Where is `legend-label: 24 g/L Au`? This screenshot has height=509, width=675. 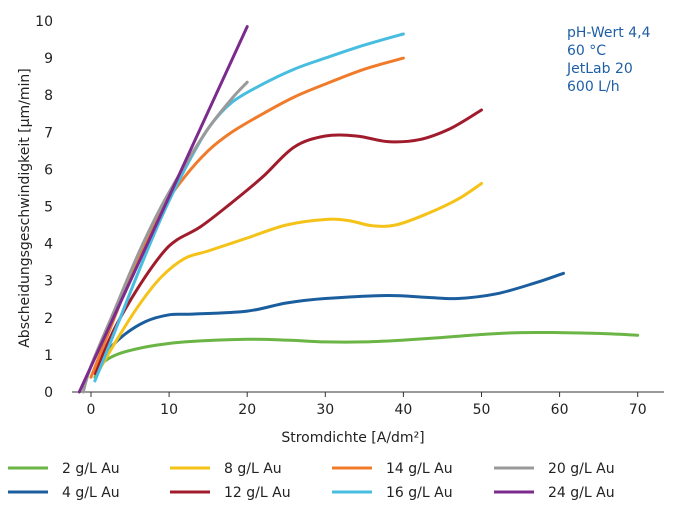
legend-label: 24 g/L Au is located at coordinates (581, 493).